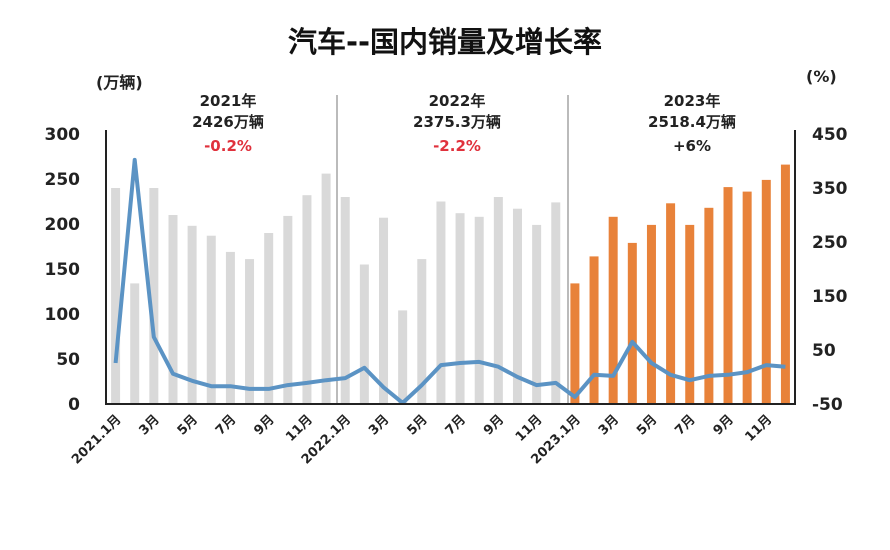 Image resolution: width=890 pixels, height=550 pixels. Describe the element at coordinates (827, 405) in the screenshot. I see `right-tick-label: -50` at that location.